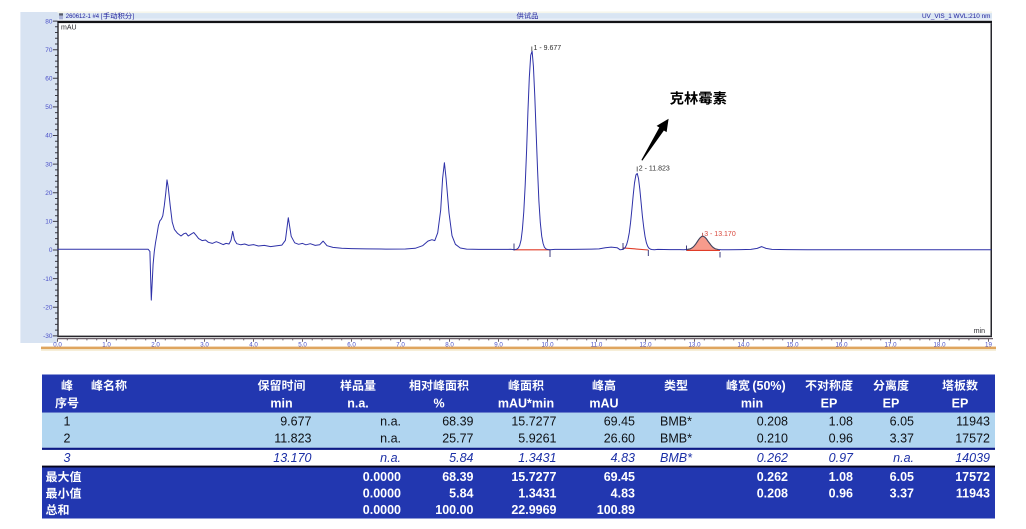 The image size is (1026, 529). Describe the element at coordinates (645, 344) in the screenshot. I see `svg-text: 12.0` at that location.